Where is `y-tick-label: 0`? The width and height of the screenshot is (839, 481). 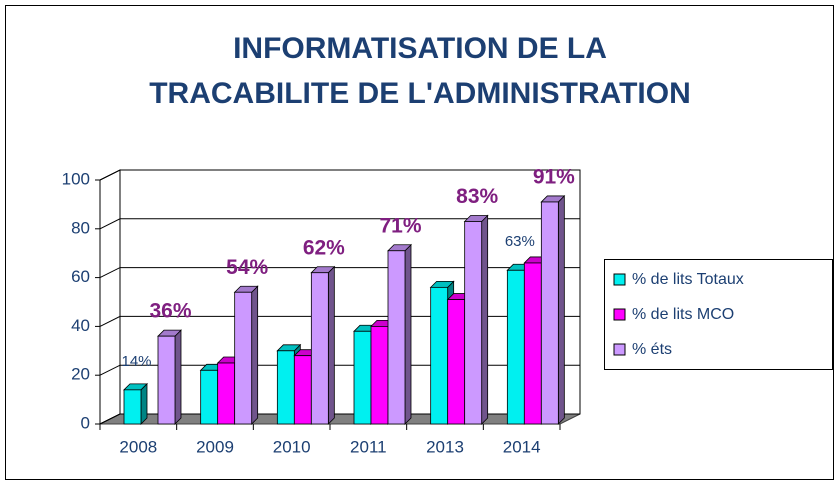
y-tick-label: 0 is located at coordinates (85, 422).